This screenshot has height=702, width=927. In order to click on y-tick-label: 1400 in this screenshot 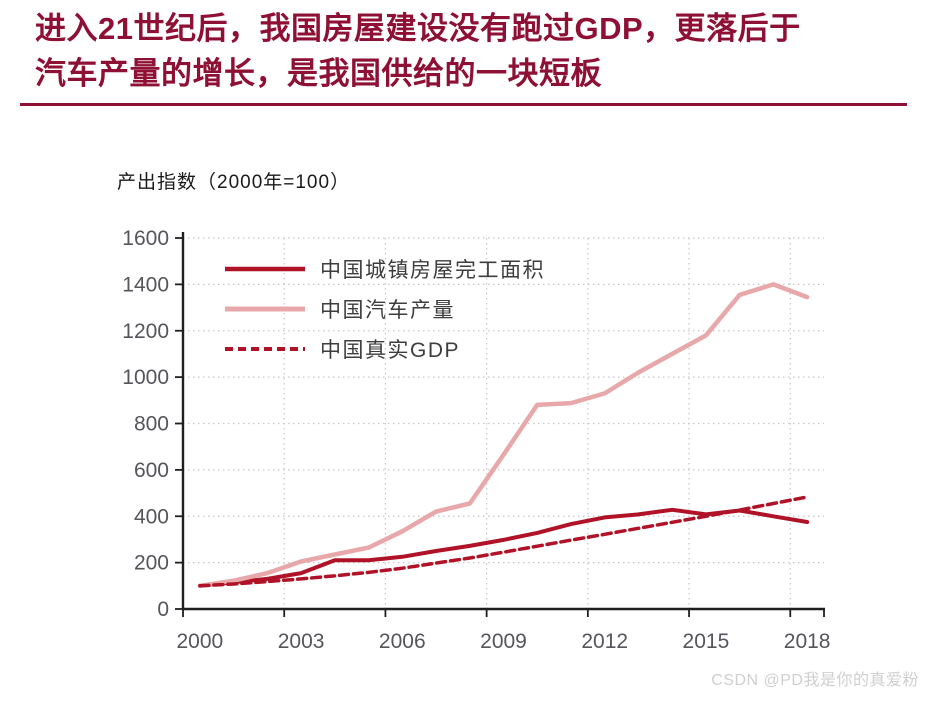, I will do `click(145, 284)`.